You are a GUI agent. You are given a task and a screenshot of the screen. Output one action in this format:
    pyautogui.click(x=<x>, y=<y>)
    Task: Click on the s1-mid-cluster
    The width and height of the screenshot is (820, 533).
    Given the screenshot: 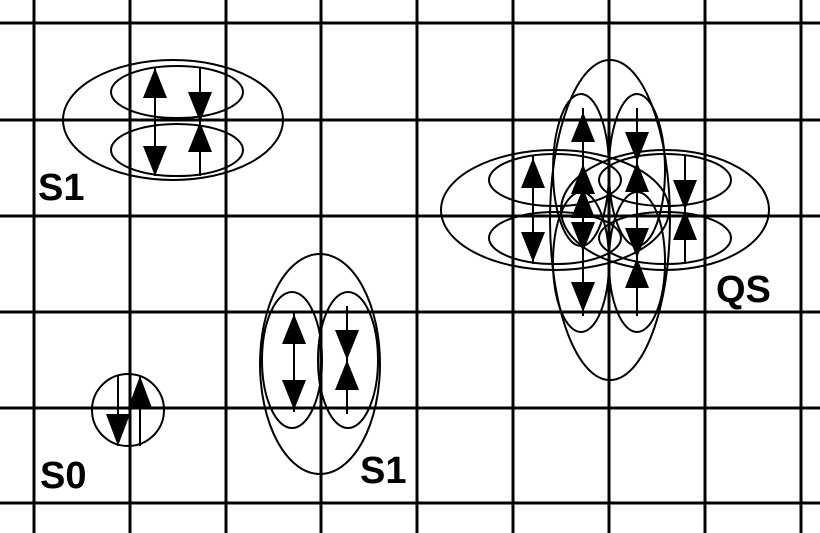 What is the action you would take?
    pyautogui.click(x=320, y=364)
    